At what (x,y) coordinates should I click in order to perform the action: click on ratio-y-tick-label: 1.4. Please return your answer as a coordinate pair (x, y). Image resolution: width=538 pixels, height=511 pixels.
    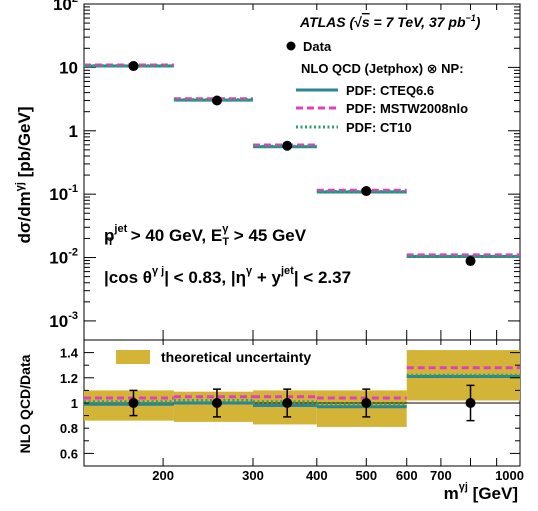
    Looking at the image, I should click on (69, 353).